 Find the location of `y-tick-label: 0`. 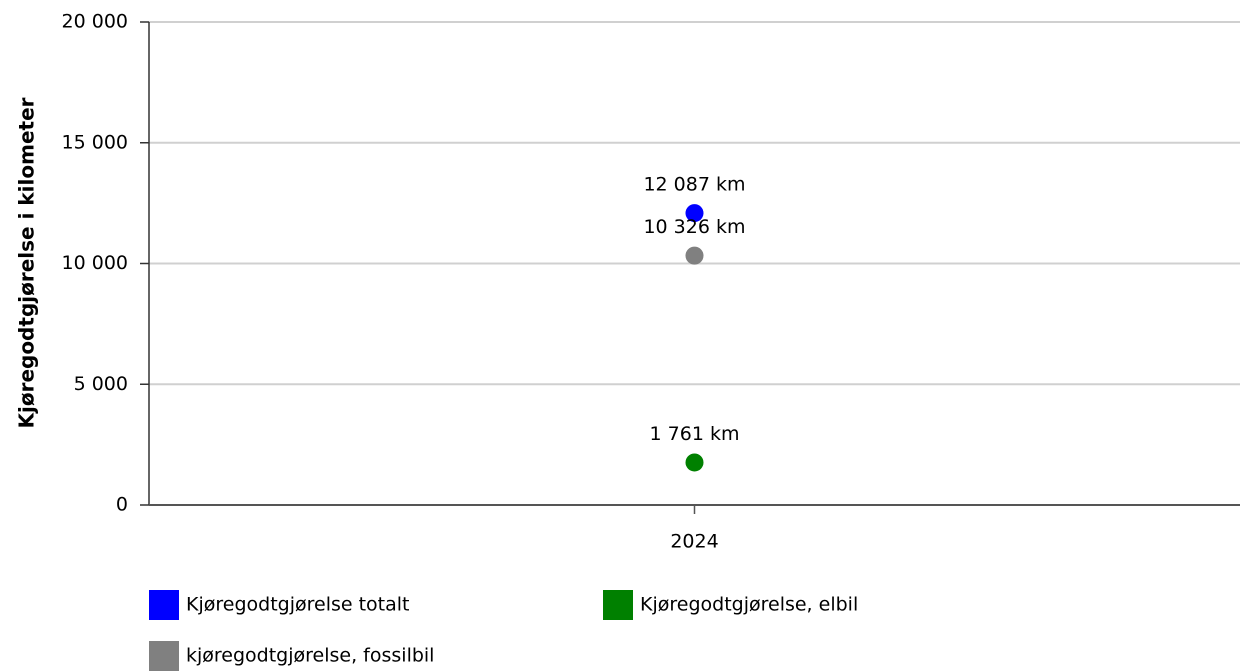

y-tick-label: 0 is located at coordinates (122, 505).